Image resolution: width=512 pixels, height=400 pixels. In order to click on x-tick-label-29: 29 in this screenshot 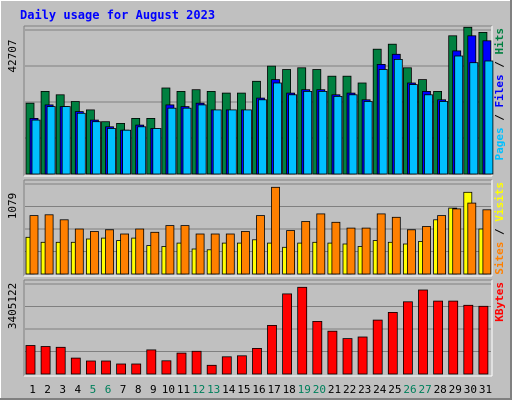, I will do `click(455, 389)`.